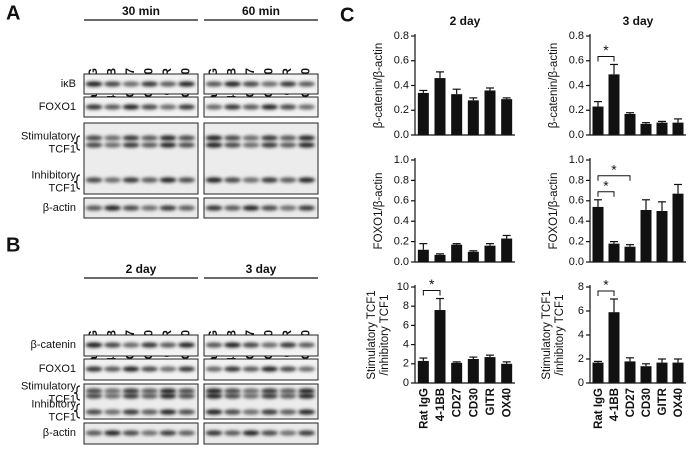 This screenshot has width=689, height=452. What do you see at coordinates (385, 335) in the screenshot?
I see `y-axis-label: /inhibitory TCF1` at bounding box center [385, 335].